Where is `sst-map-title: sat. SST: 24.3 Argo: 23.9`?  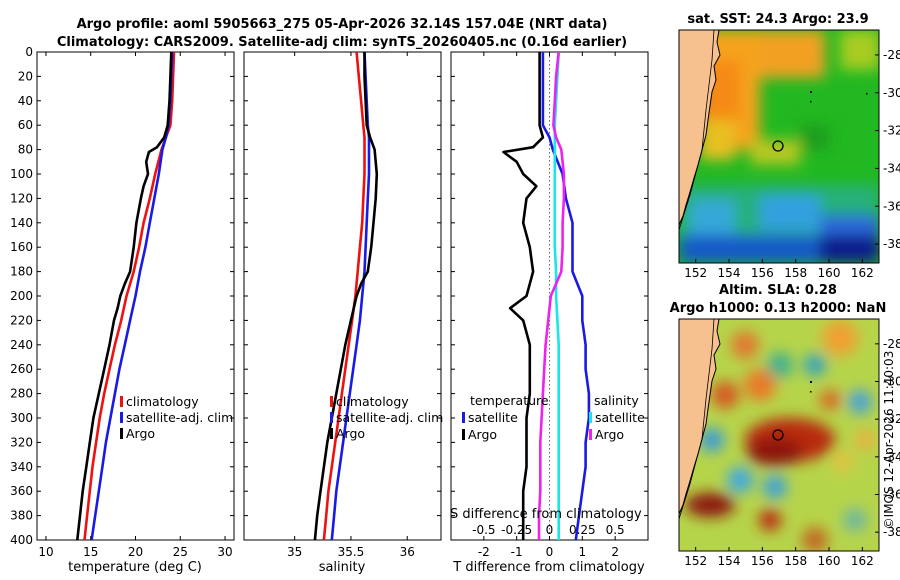 sst-map-title: sat. SST: 24.3 Argo: 23.9 is located at coordinates (777, 19).